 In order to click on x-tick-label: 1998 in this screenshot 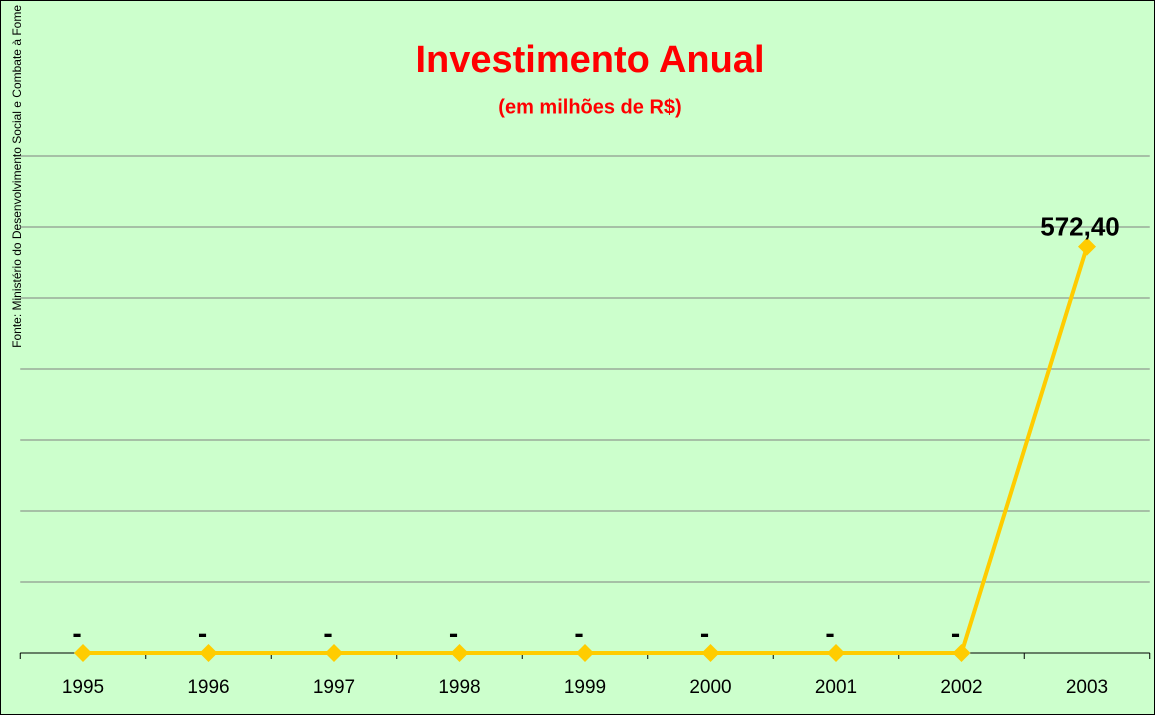, I will do `click(459, 687)`.